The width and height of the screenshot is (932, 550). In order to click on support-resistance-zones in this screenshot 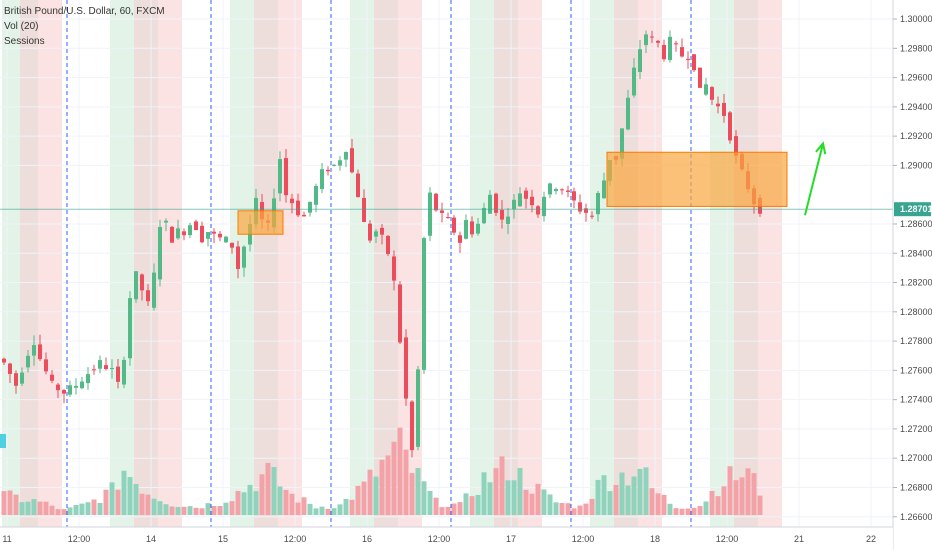, I will do `click(512, 193)`.